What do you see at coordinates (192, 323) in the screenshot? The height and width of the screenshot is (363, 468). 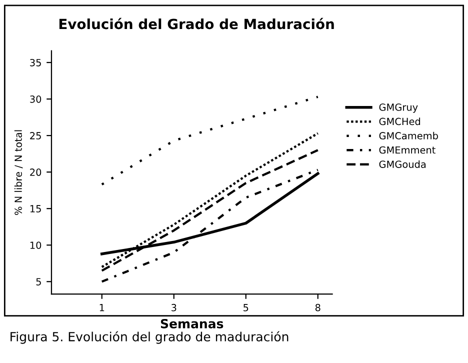 I see `x-axis-title: Semanas` at bounding box center [192, 323].